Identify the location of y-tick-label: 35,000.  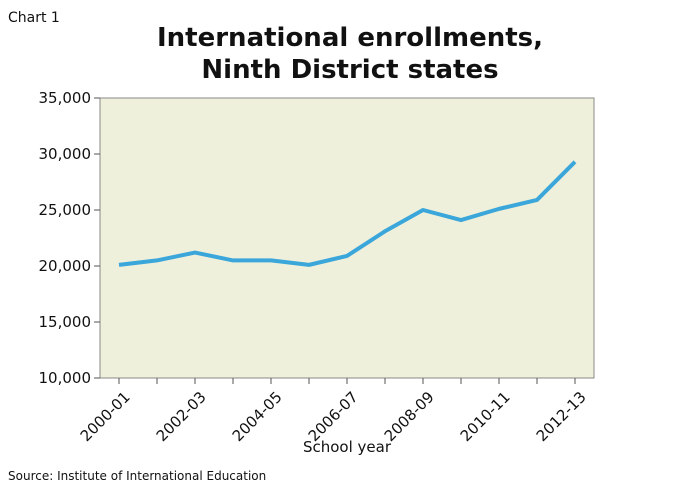
(65, 98).